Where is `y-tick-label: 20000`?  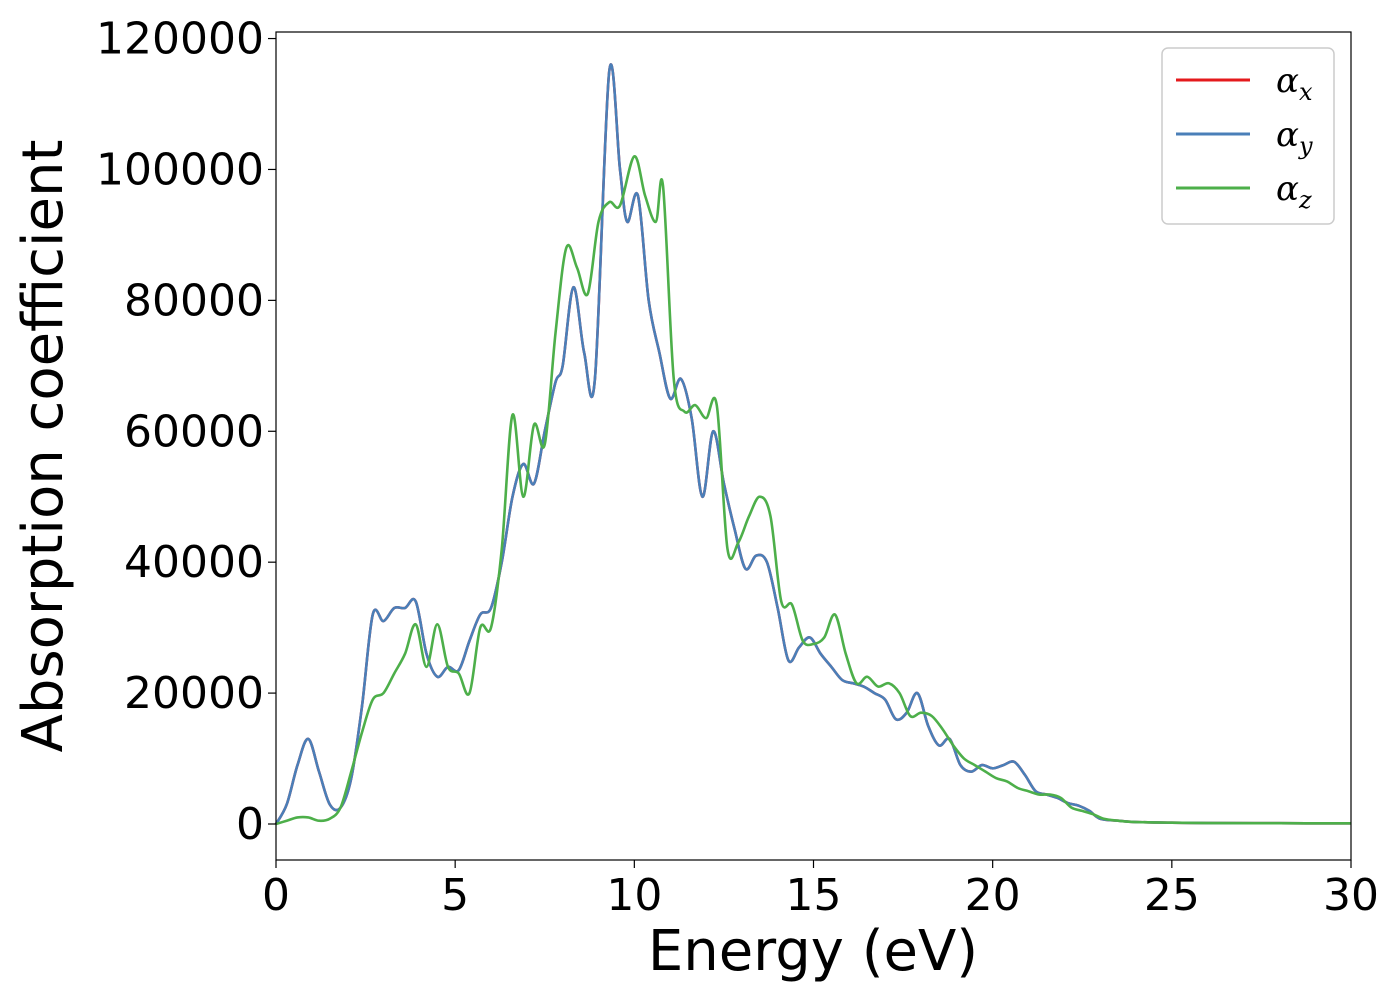 y-tick-label: 20000 is located at coordinates (194, 693).